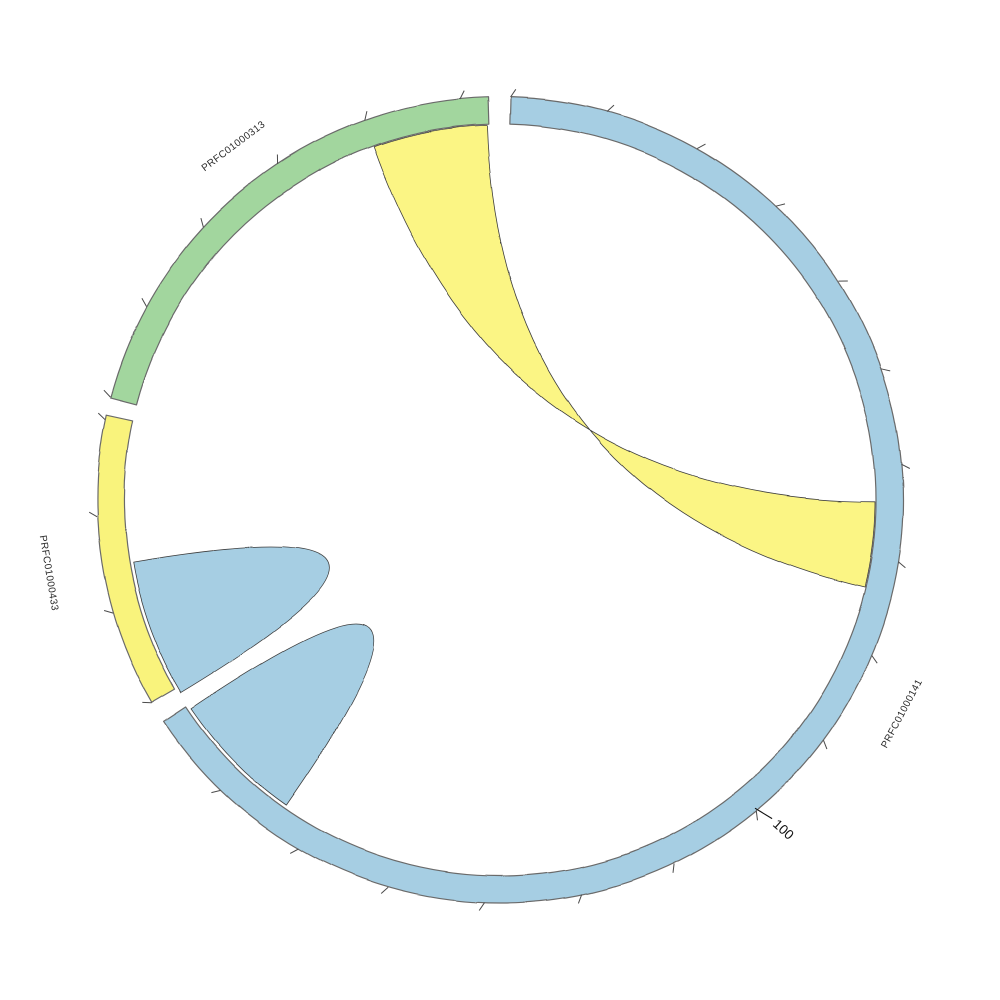 This screenshot has height=1000, width=1000. Describe the element at coordinates (136, 558) in the screenshot. I see `sector-arc-PRFC01000433` at that location.